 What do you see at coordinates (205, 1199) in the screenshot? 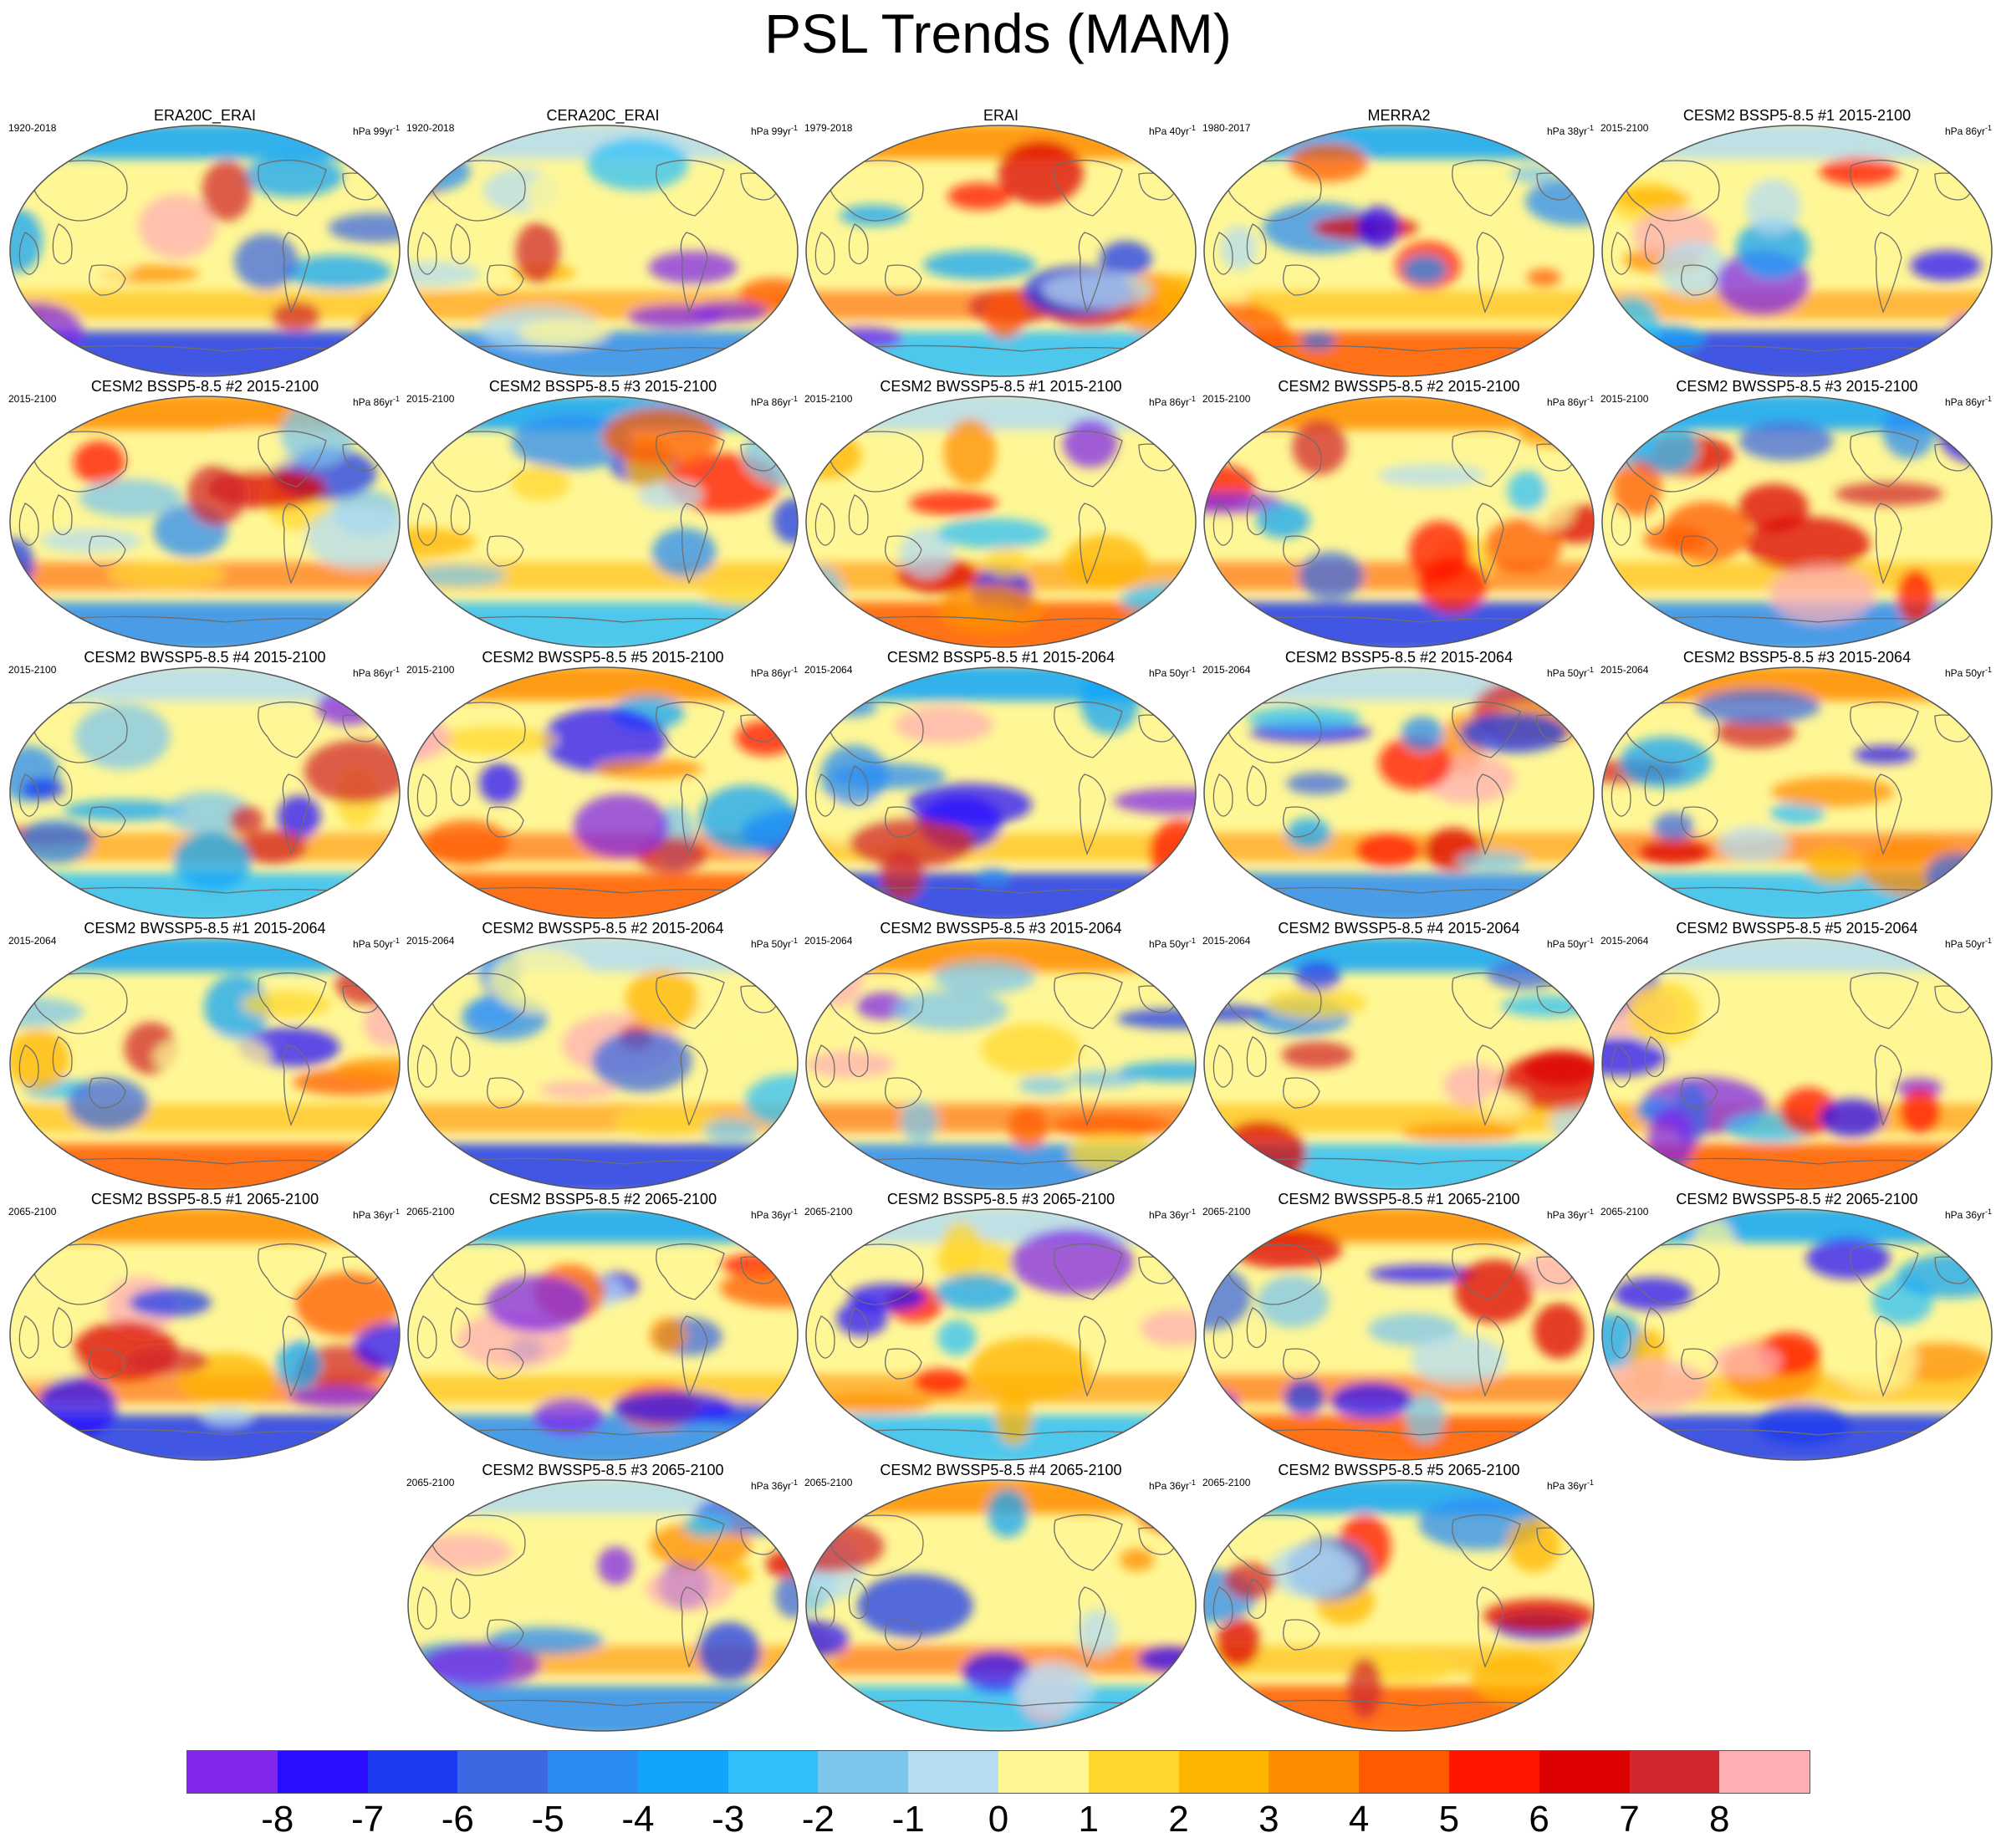
I see `panel-title: CESM2 BSSP5-8.5 #1 2065-2100` at bounding box center [205, 1199].